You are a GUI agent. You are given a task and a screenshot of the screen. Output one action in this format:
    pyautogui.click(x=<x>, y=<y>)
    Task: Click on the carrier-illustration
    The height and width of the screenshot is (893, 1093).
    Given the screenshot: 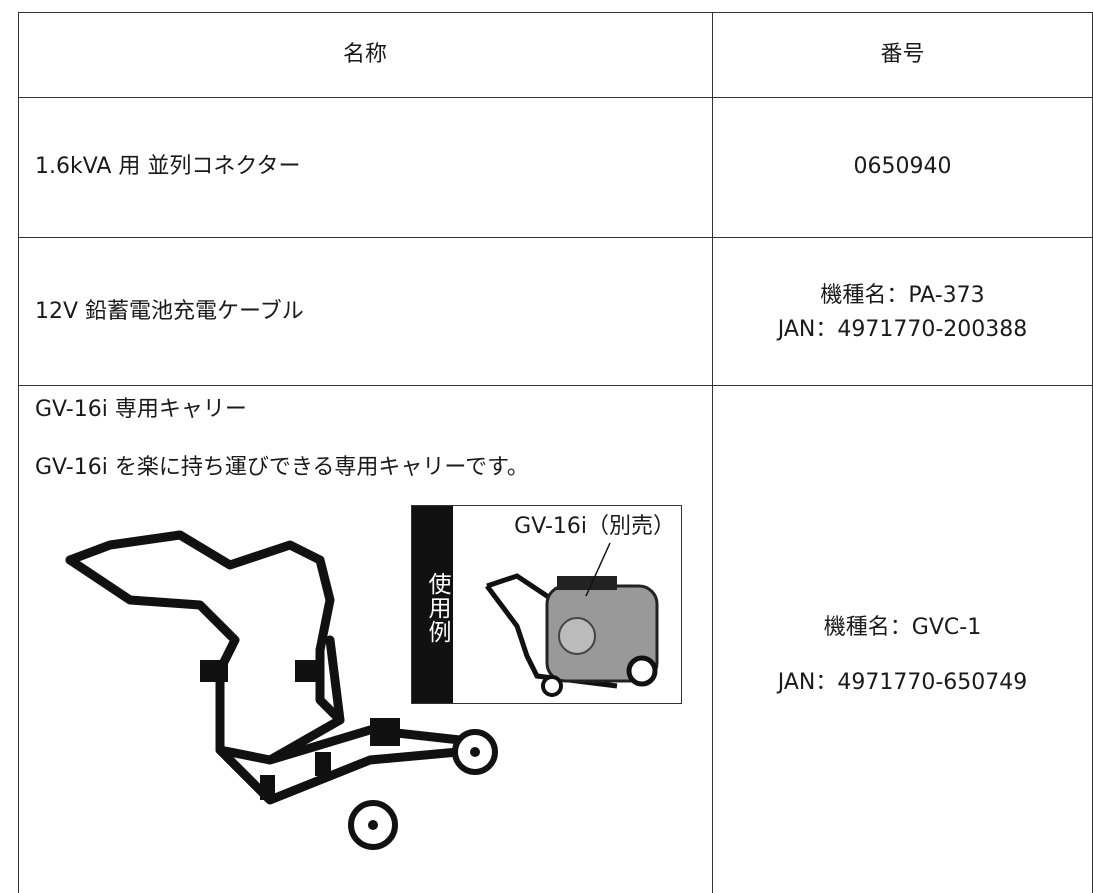 What is the action you would take?
    pyautogui.click(x=281, y=690)
    